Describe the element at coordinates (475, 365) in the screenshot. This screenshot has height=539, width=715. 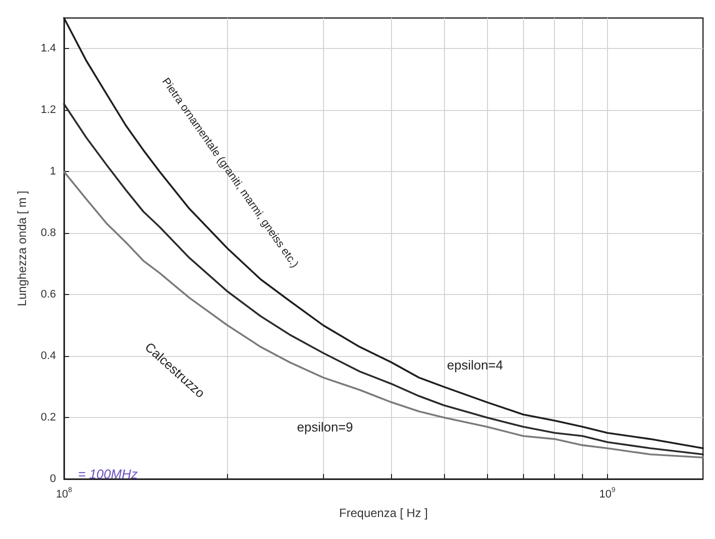
I see `annotation: epsilon=4` at that location.